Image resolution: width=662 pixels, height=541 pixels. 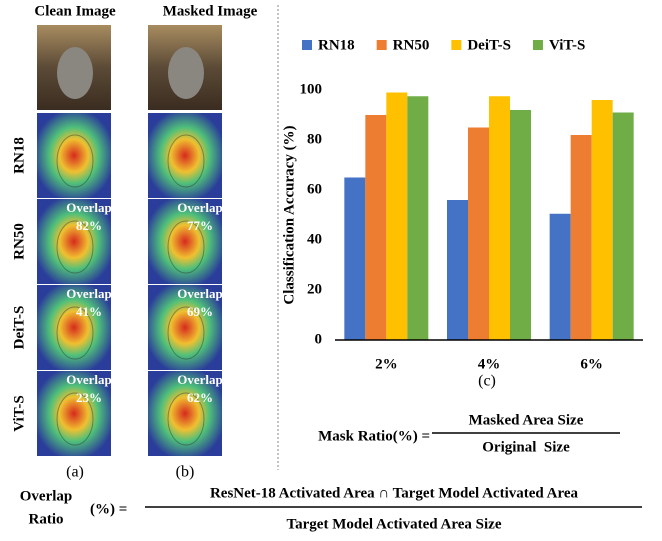 I want to click on formula-denominator: Target Model Activated Area Size, so click(x=394, y=524).